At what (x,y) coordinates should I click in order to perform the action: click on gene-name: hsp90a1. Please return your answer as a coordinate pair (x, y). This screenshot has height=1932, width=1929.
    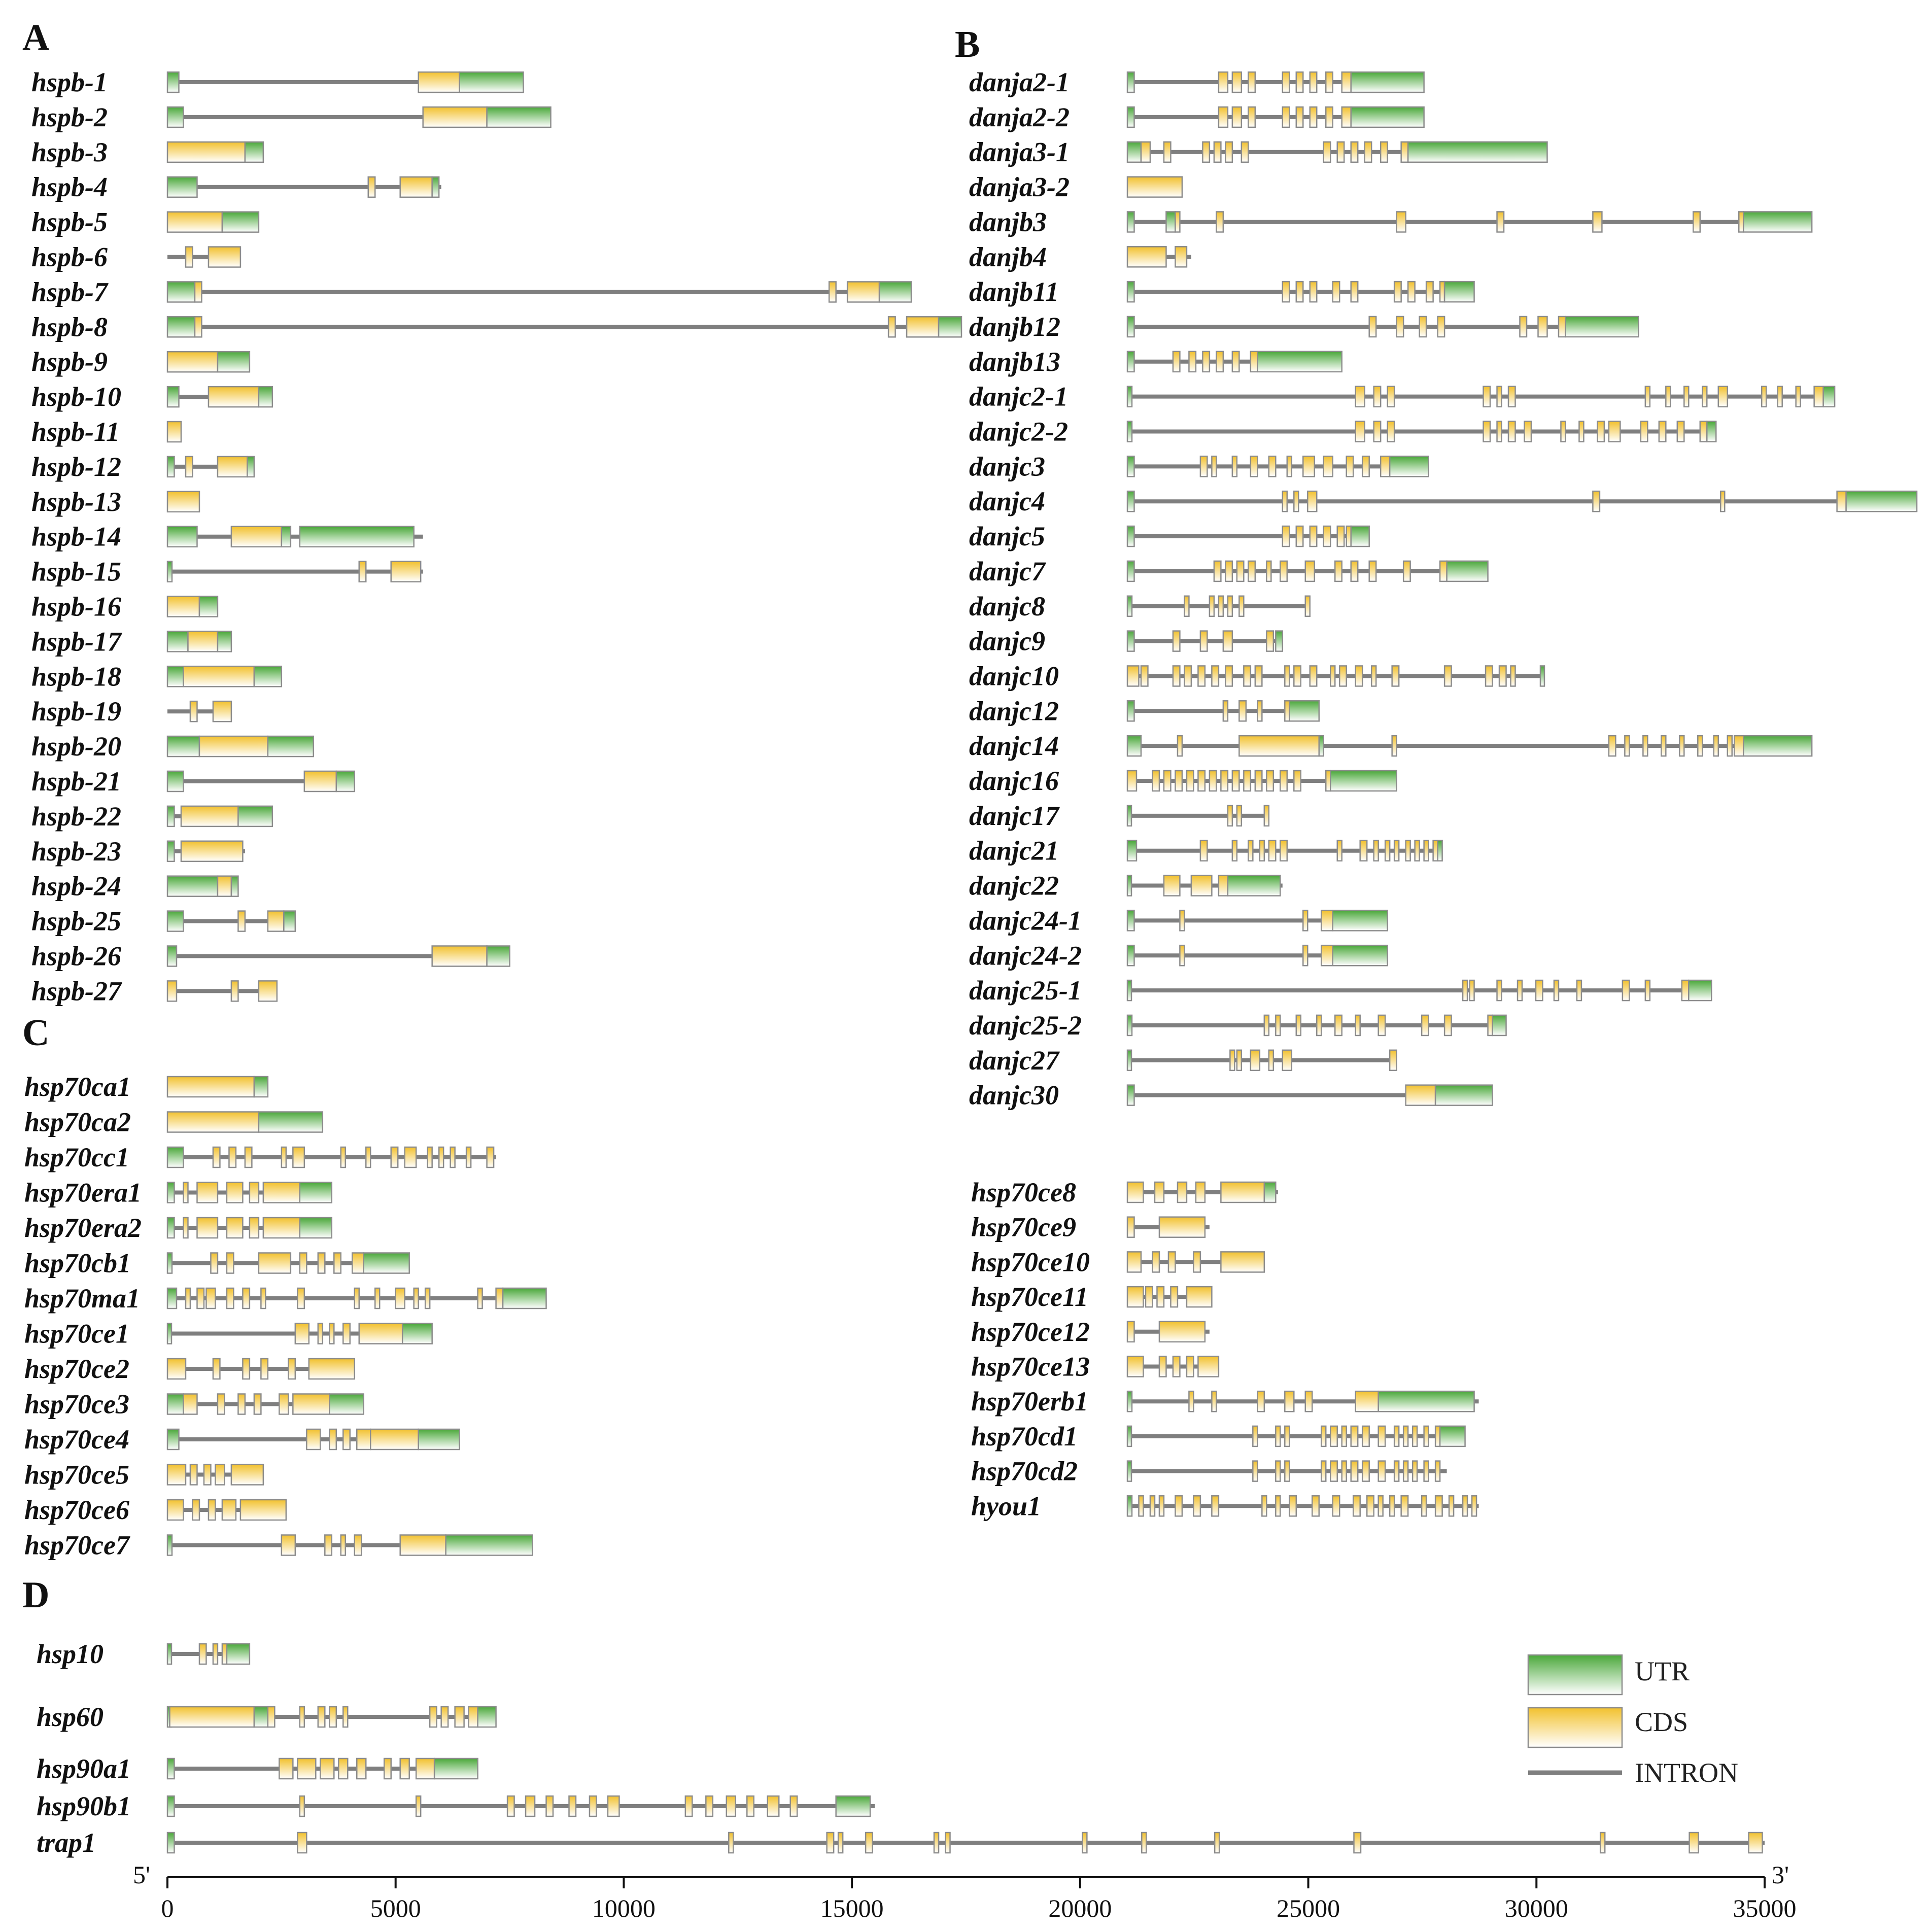
    Looking at the image, I should click on (84, 1768).